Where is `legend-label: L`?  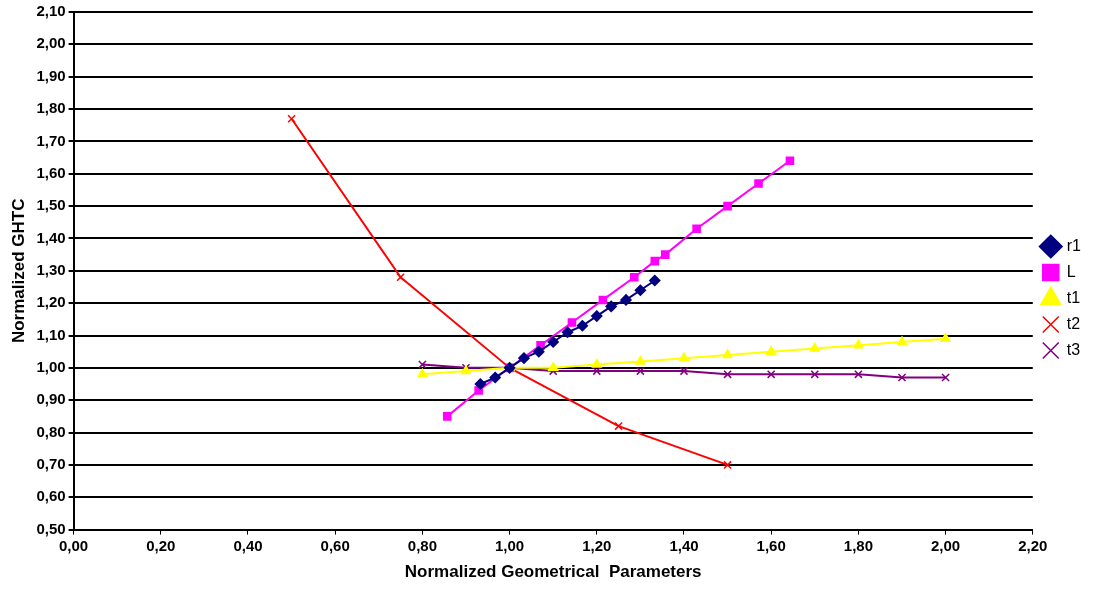 legend-label: L is located at coordinates (1071, 271).